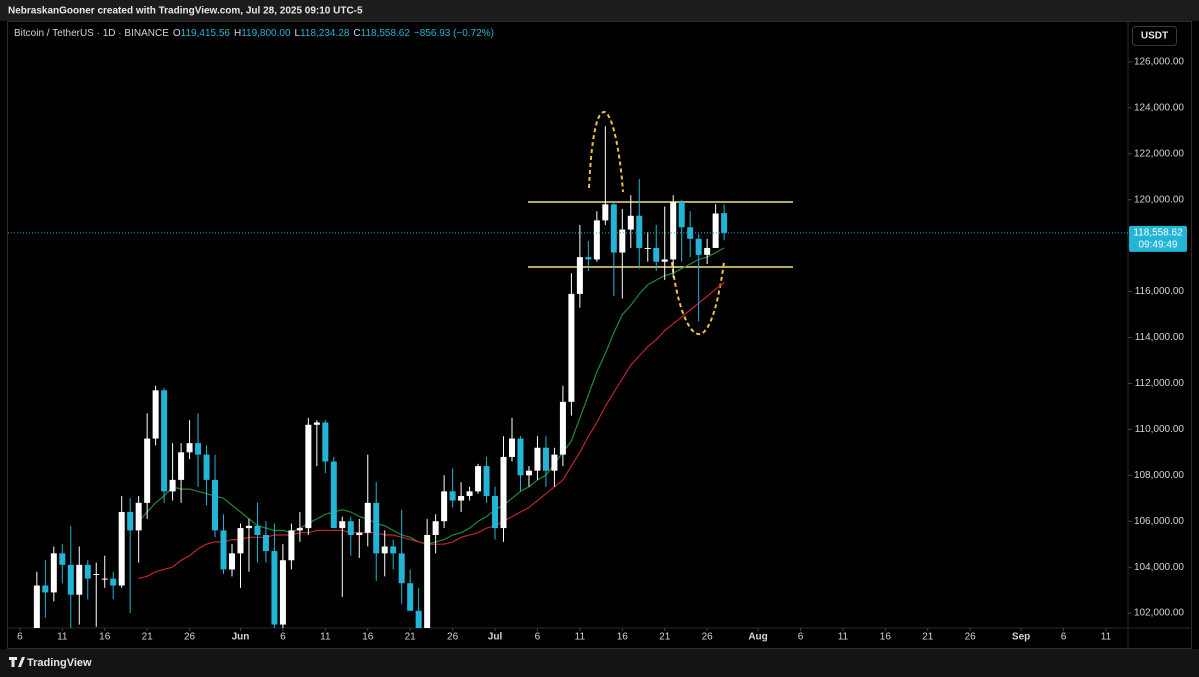 The image size is (1199, 677). What do you see at coordinates (1159, 567) in the screenshot?
I see `y-tick-label: 104,000.00` at bounding box center [1159, 567].